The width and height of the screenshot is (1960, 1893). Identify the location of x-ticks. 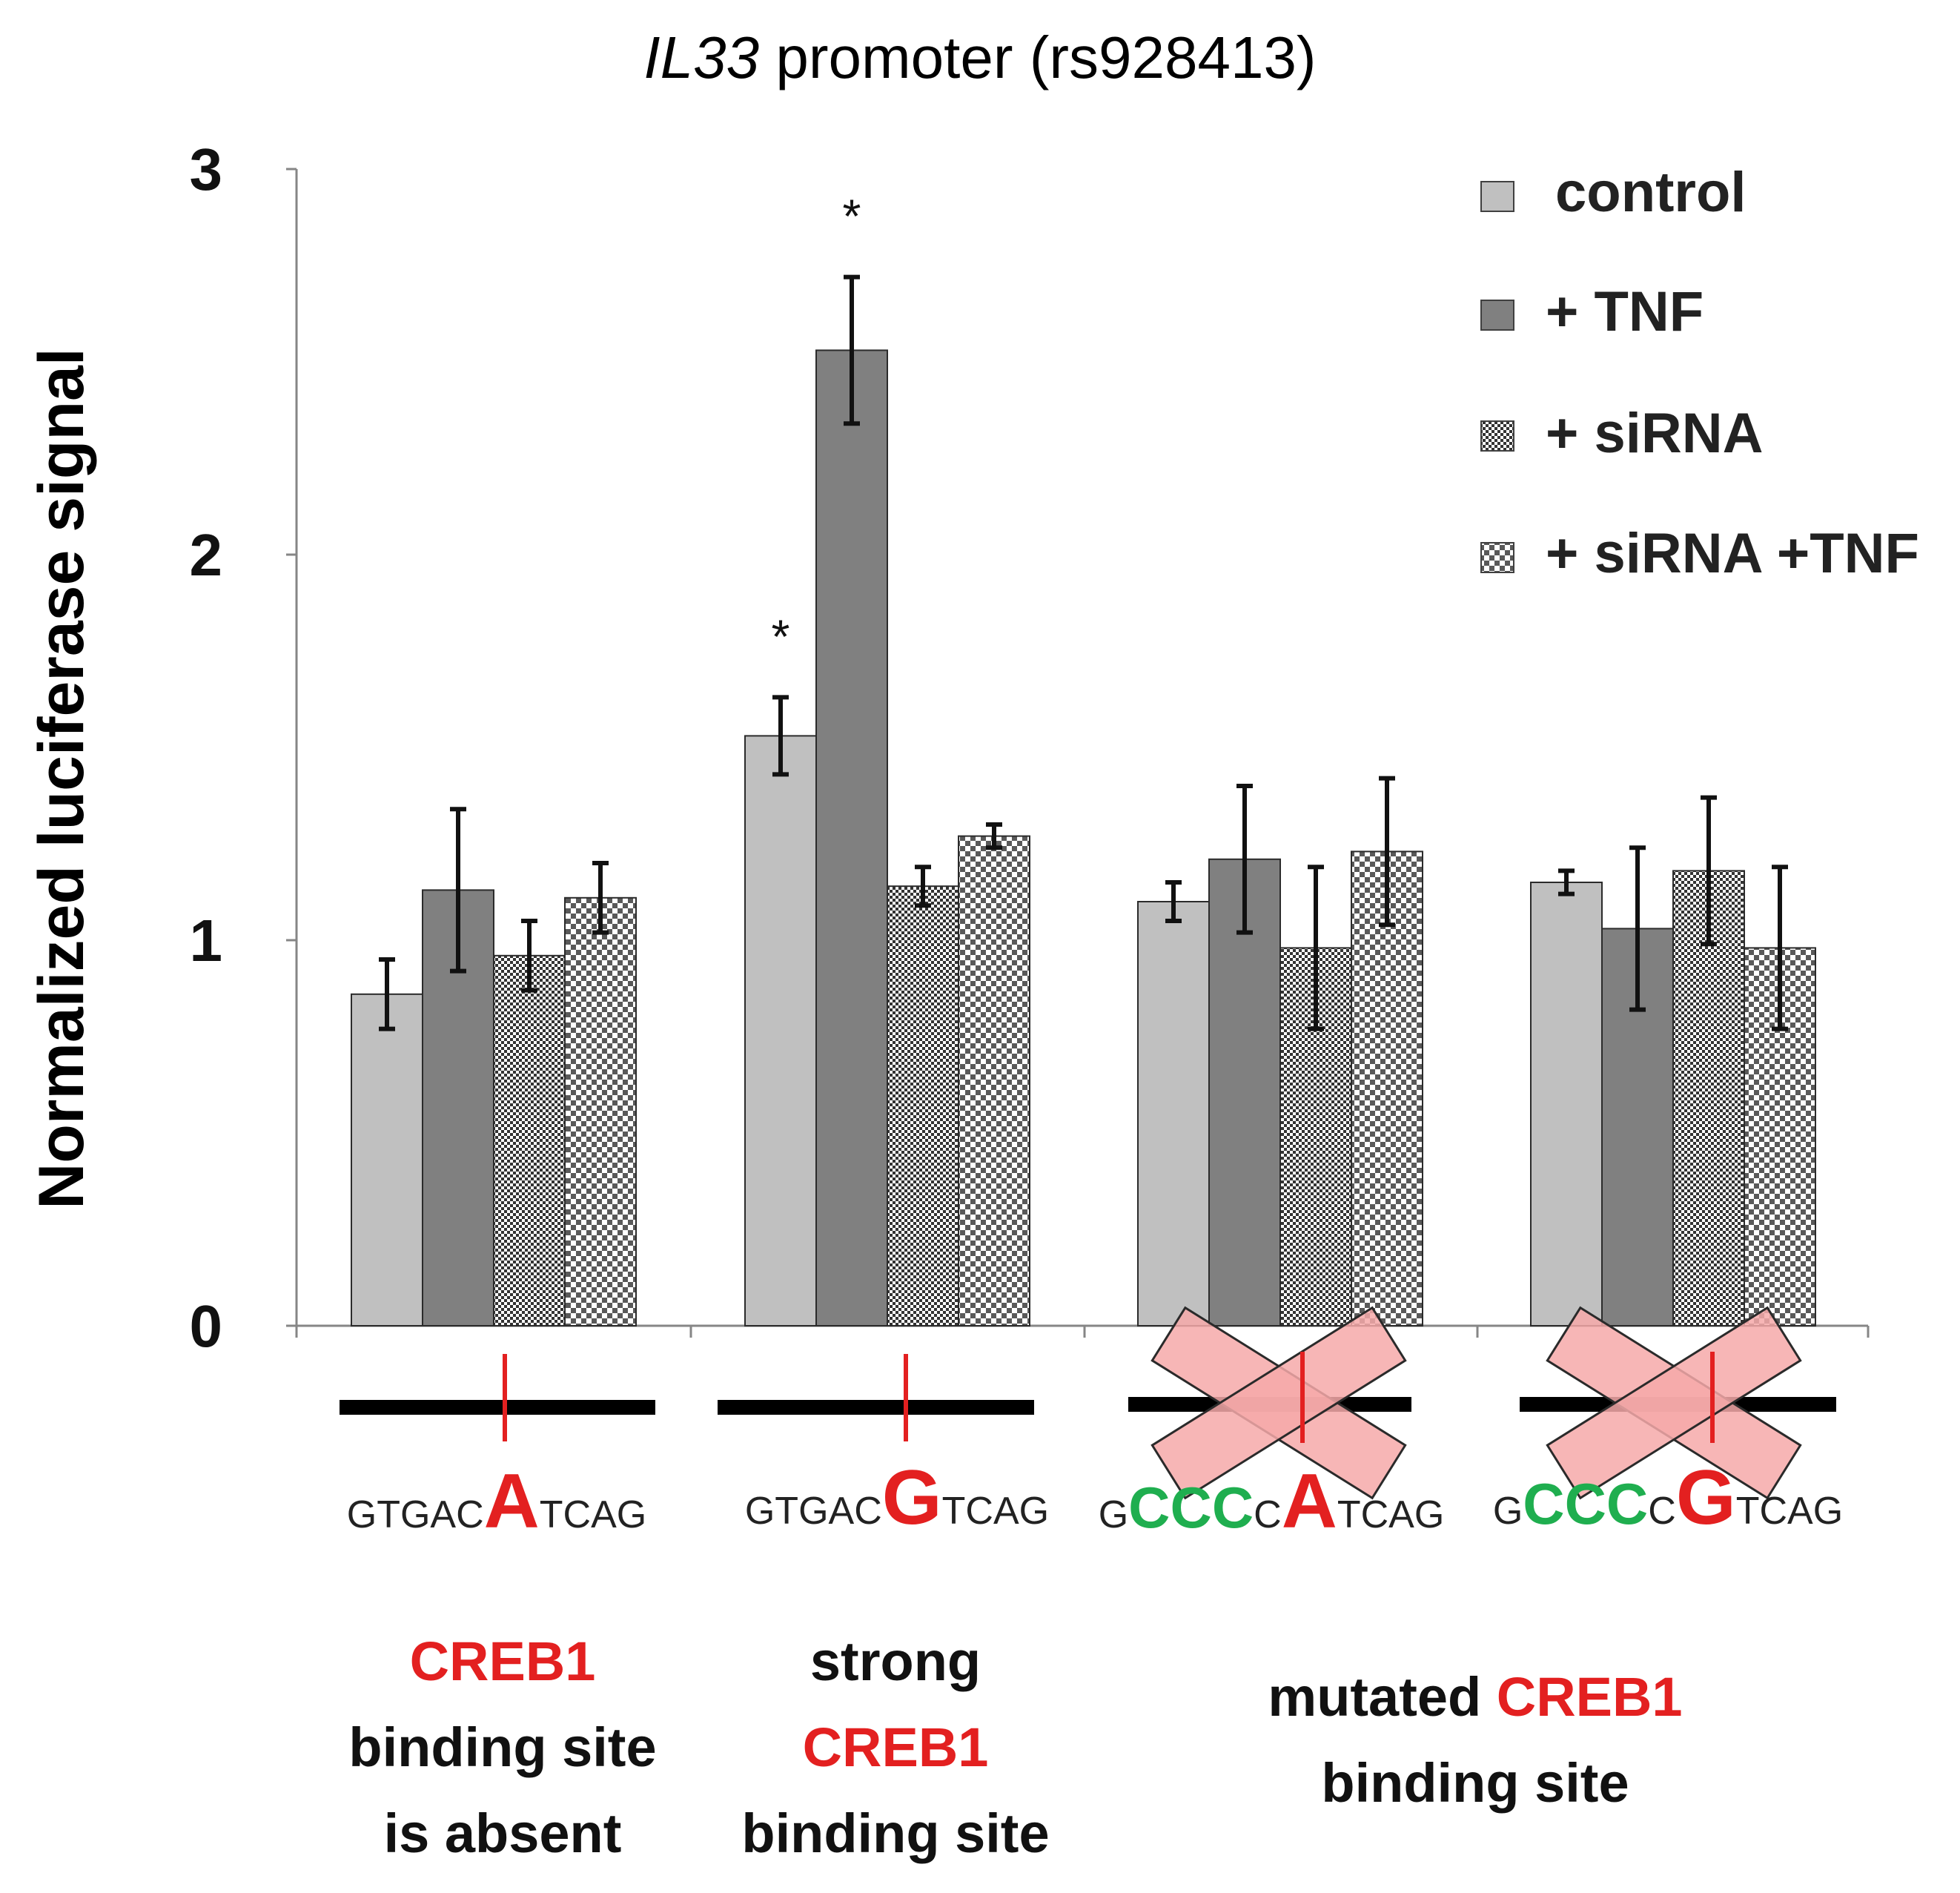
(1082, 1332).